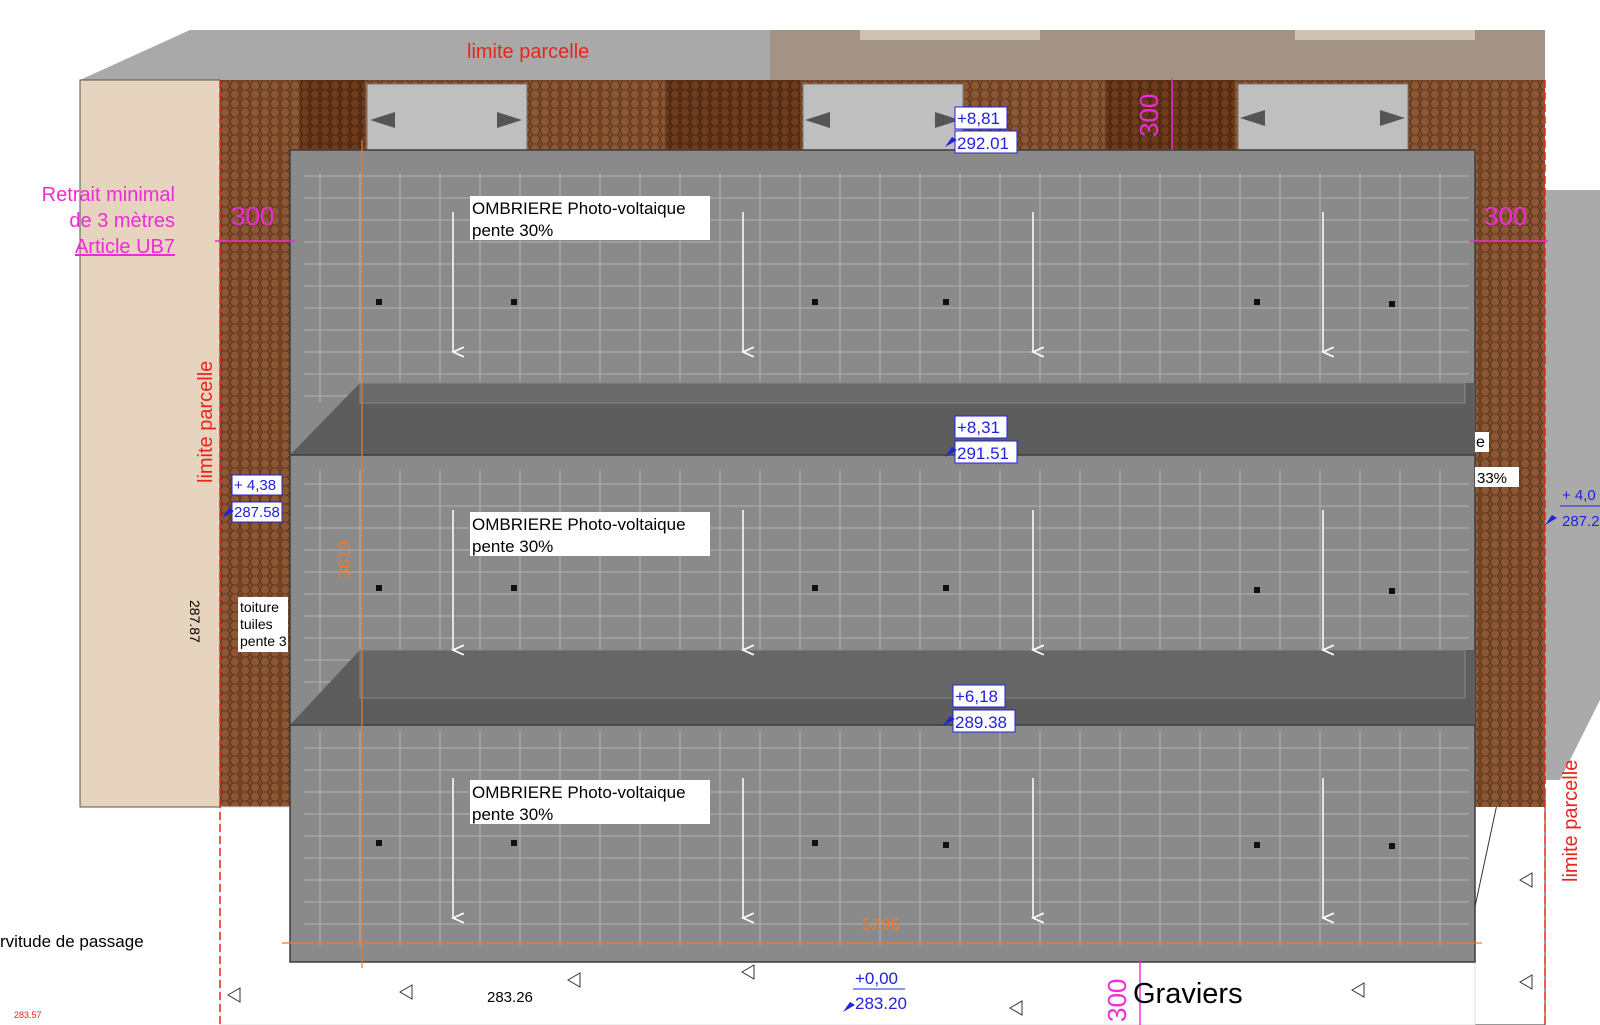 This screenshot has width=1600, height=1025. What do you see at coordinates (1579, 495) in the screenshot?
I see `elevation-top: + 4,0` at bounding box center [1579, 495].